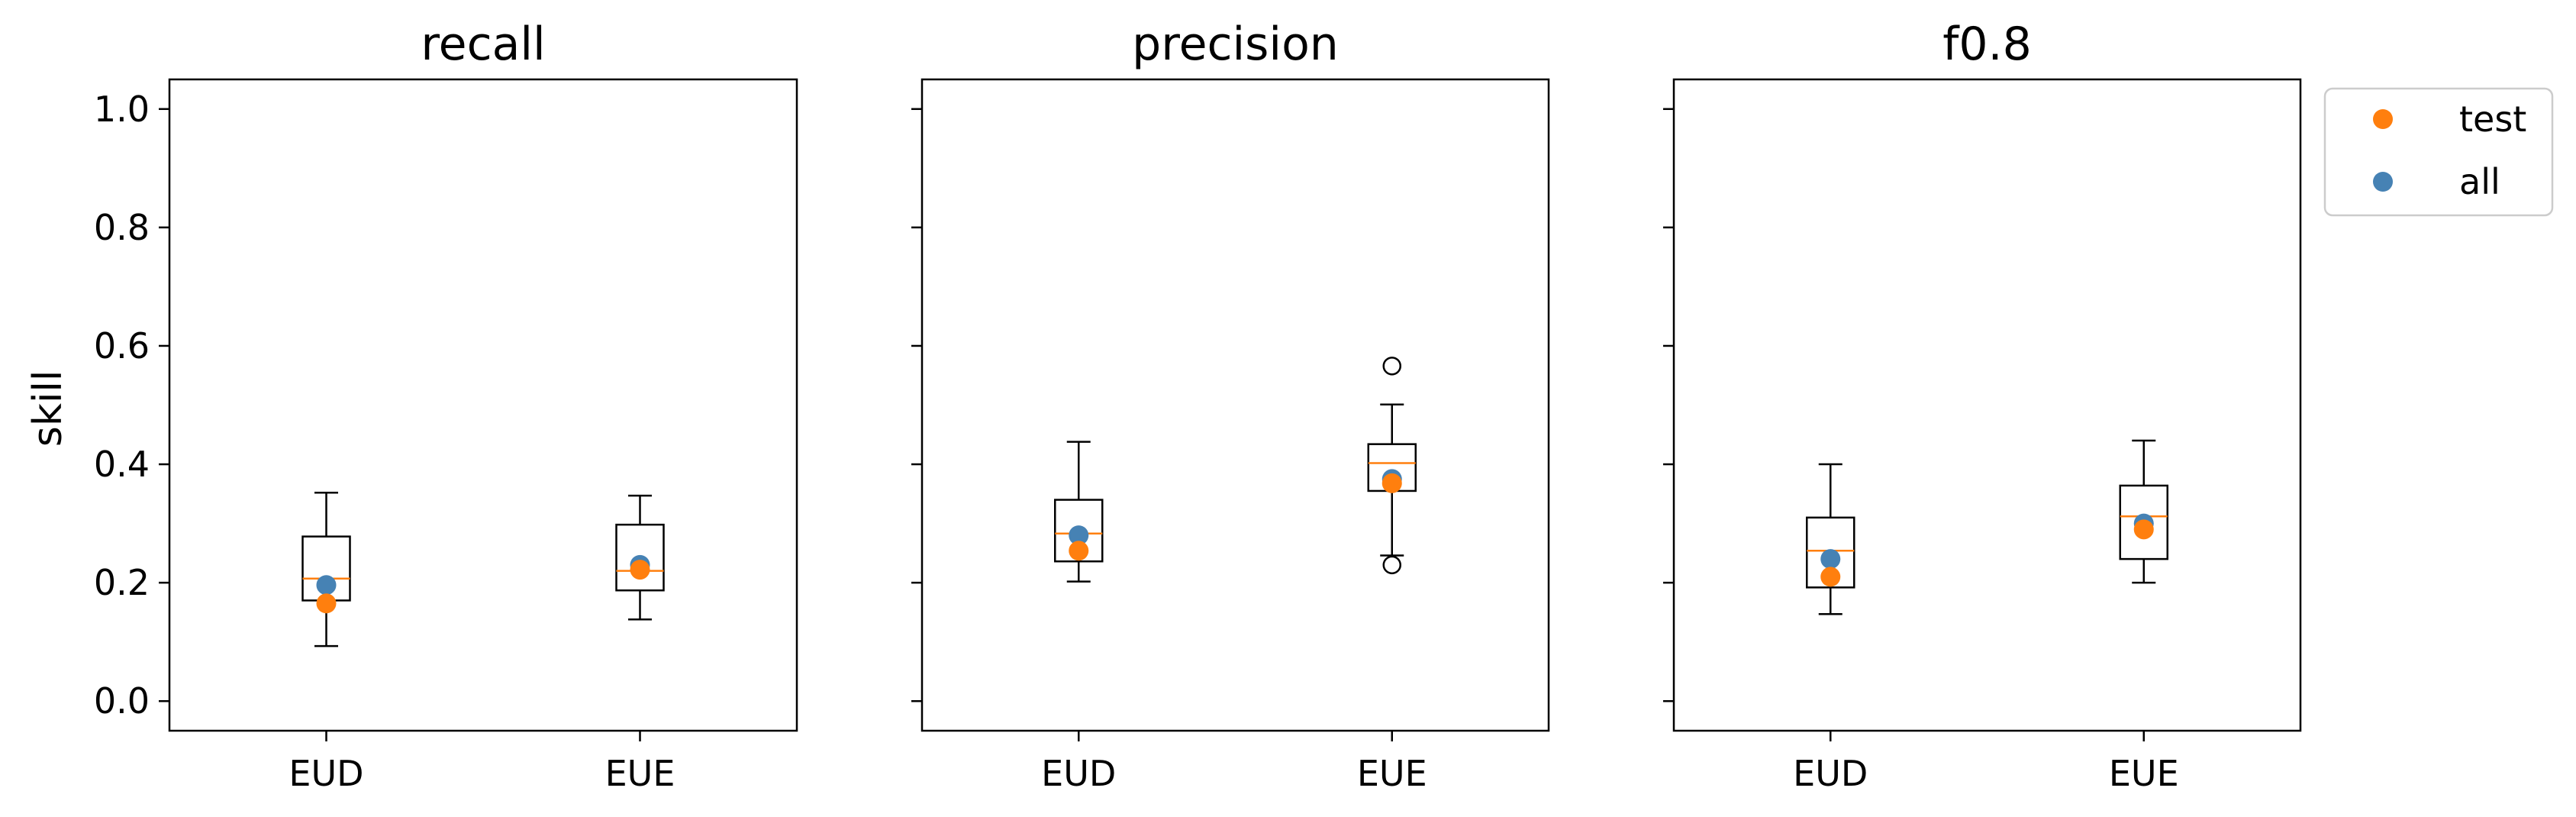 The image size is (2576, 817). I want to click on y-tick-label: 1.0, so click(122, 109).